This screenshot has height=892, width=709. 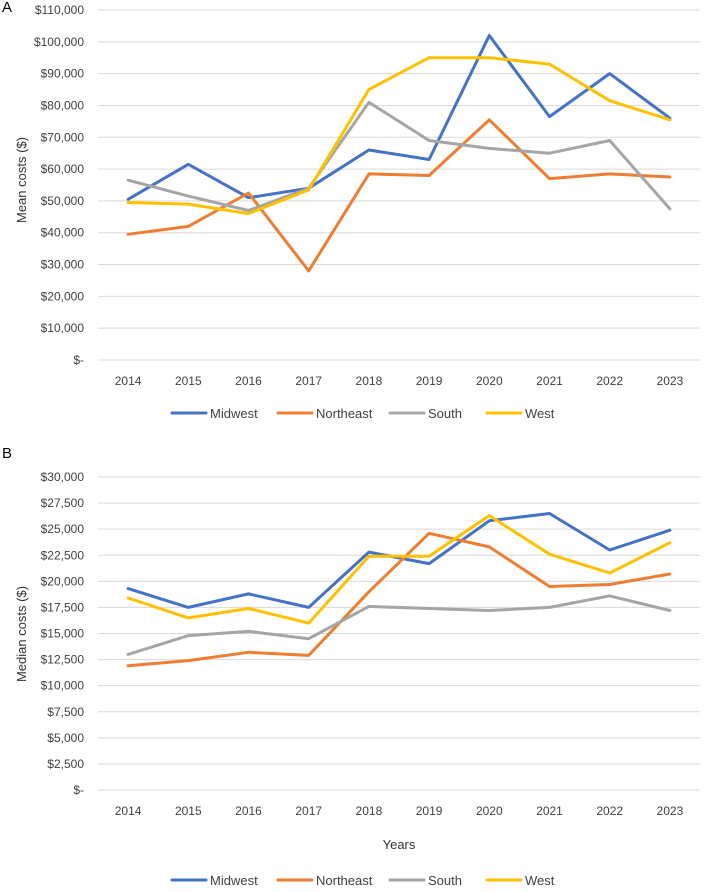 What do you see at coordinates (63, 503) in the screenshot?
I see `y-tick-label: $27,500` at bounding box center [63, 503].